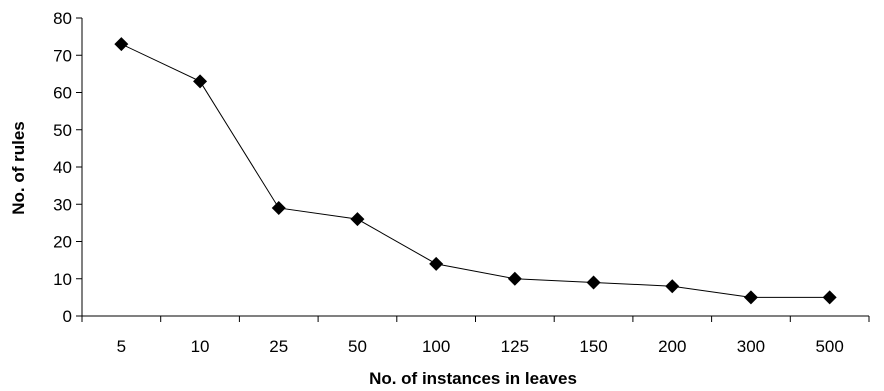 The height and width of the screenshot is (391, 884). What do you see at coordinates (62, 55) in the screenshot?
I see `y-tick-label: 70` at bounding box center [62, 55].